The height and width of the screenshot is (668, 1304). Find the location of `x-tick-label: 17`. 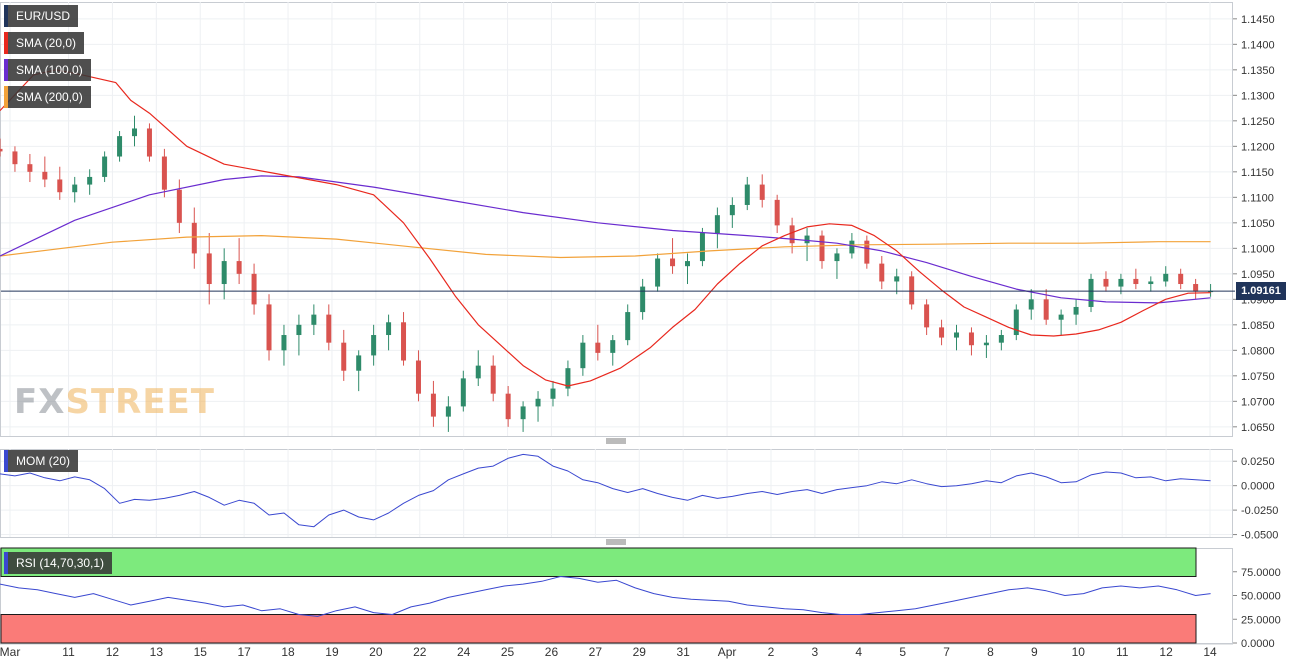

x-tick-label: 17 is located at coordinates (244, 652).